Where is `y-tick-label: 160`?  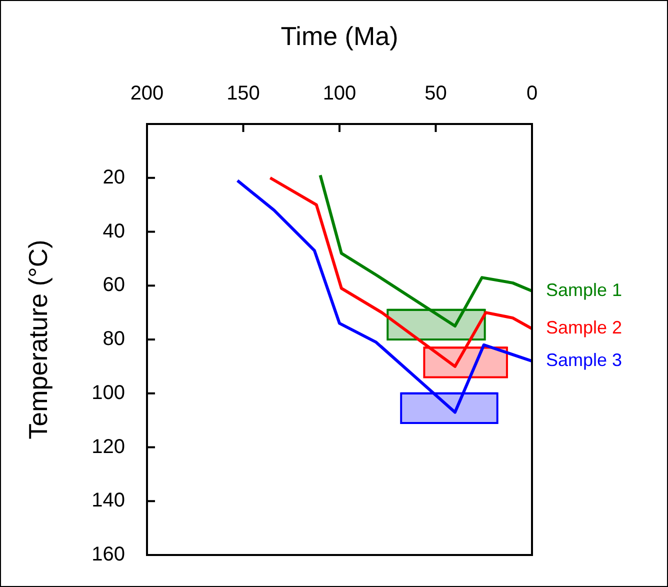 y-tick-label: 160 is located at coordinates (108, 555).